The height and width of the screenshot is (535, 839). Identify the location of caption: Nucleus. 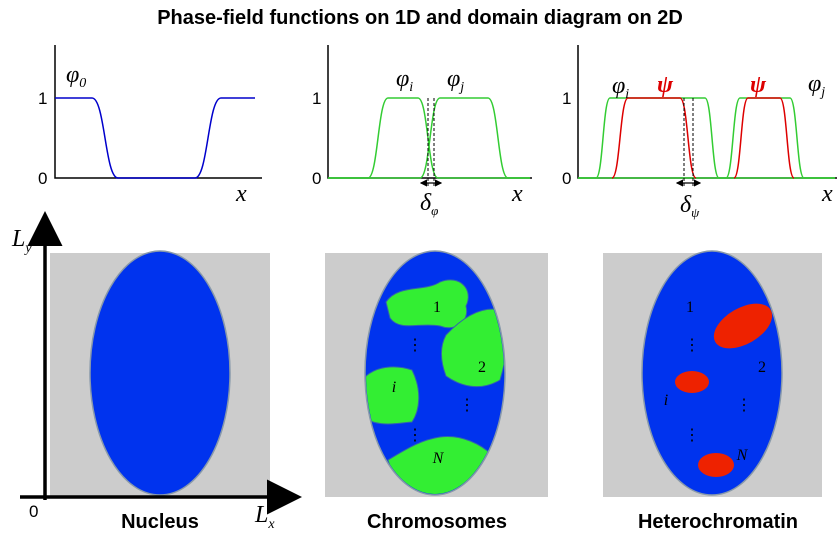
(160, 522).